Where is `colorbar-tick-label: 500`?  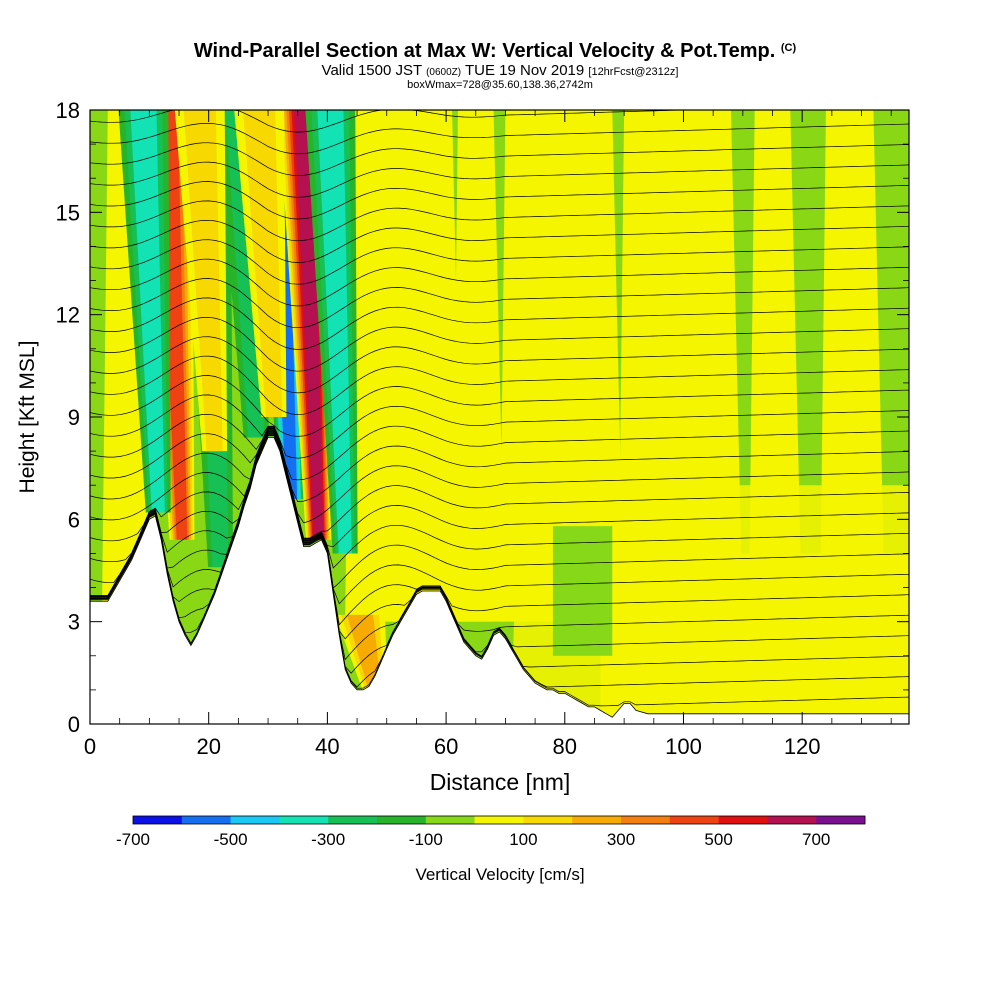 colorbar-tick-label: 500 is located at coordinates (718, 839).